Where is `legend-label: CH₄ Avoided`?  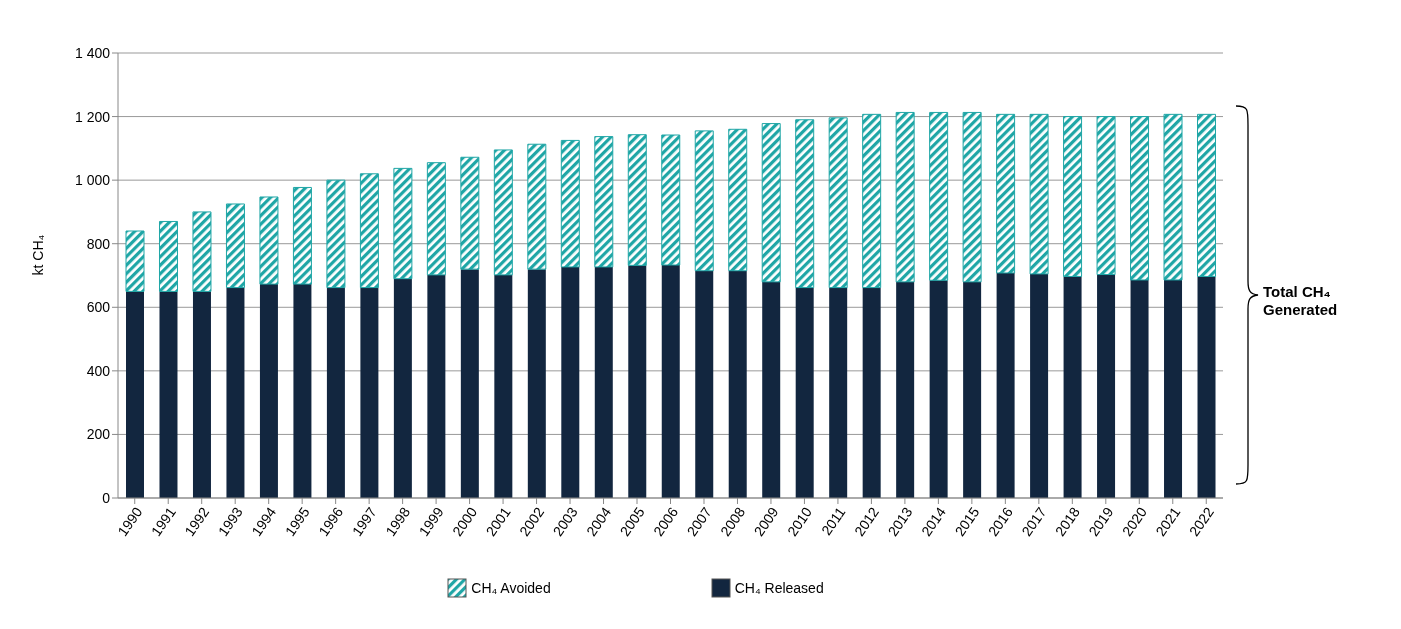 legend-label: CH₄ Avoided is located at coordinates (511, 588).